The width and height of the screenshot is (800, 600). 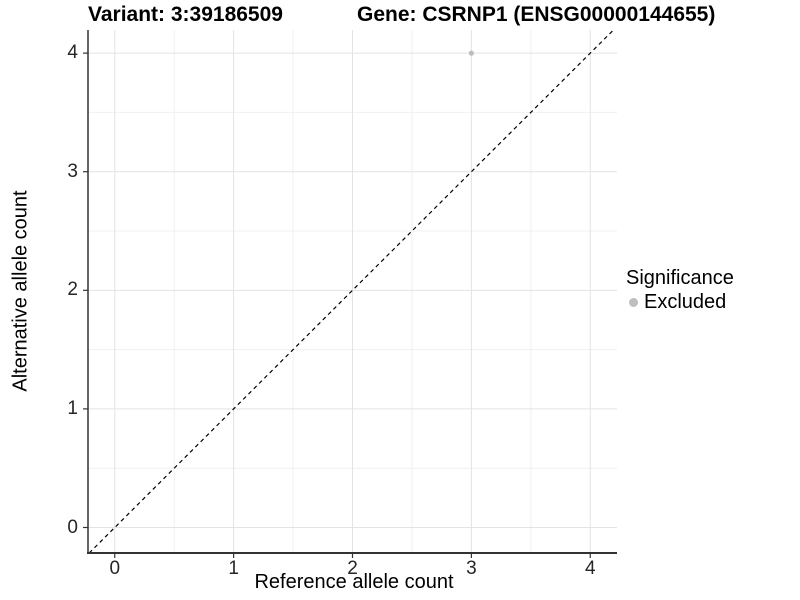 What do you see at coordinates (115, 568) in the screenshot?
I see `x-tick-label: 0` at bounding box center [115, 568].